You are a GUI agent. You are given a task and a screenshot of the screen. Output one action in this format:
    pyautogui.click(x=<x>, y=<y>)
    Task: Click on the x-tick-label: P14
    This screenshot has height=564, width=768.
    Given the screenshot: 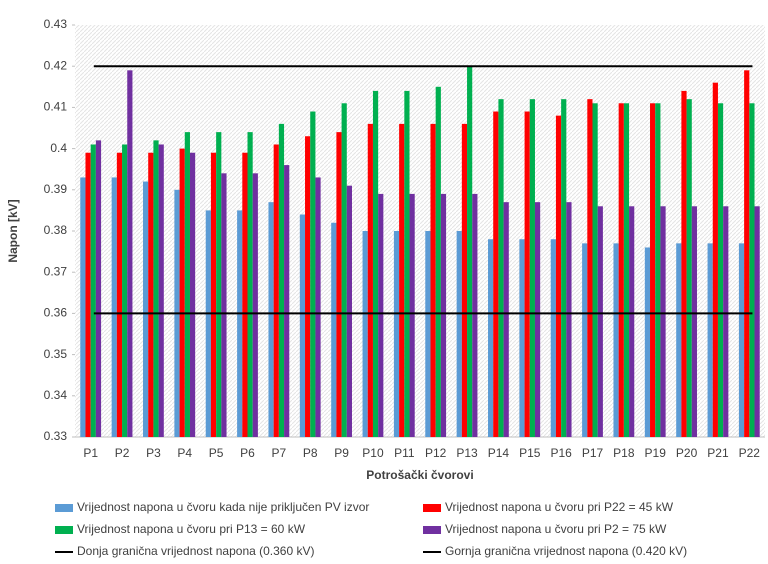 What is the action you would take?
    pyautogui.click(x=499, y=453)
    